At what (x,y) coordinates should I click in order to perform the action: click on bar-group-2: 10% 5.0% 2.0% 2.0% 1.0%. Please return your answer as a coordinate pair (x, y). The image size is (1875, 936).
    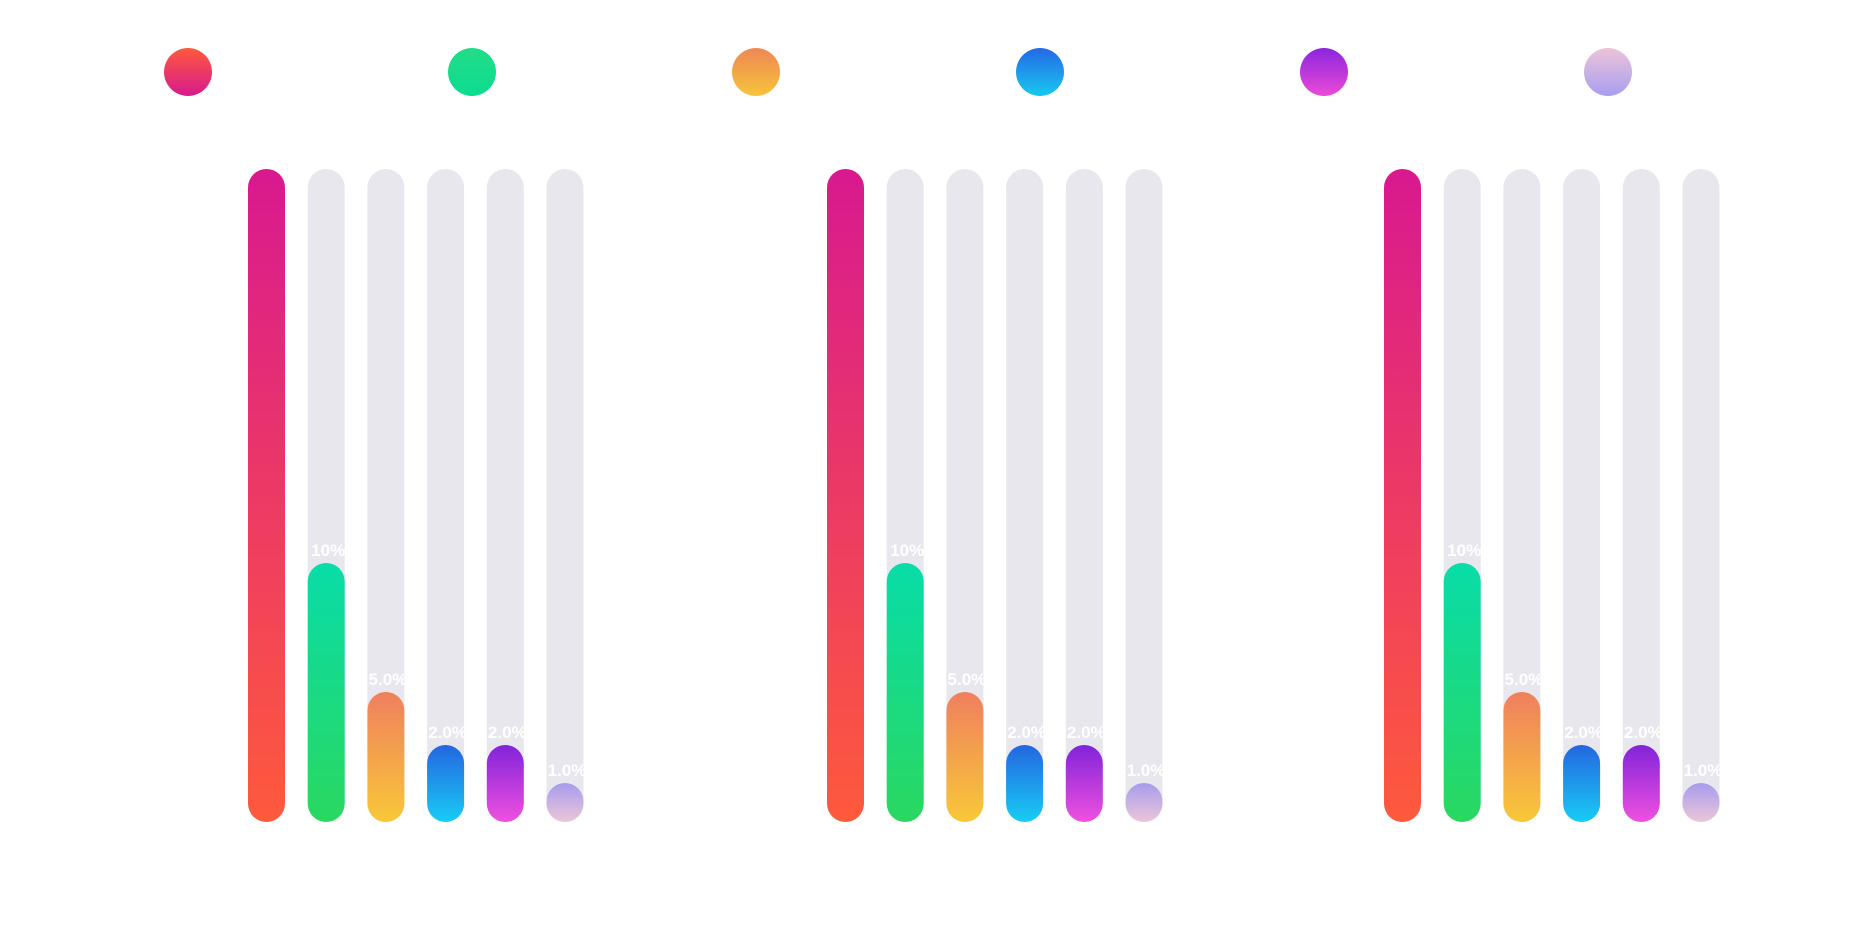
    Looking at the image, I should click on (996, 495).